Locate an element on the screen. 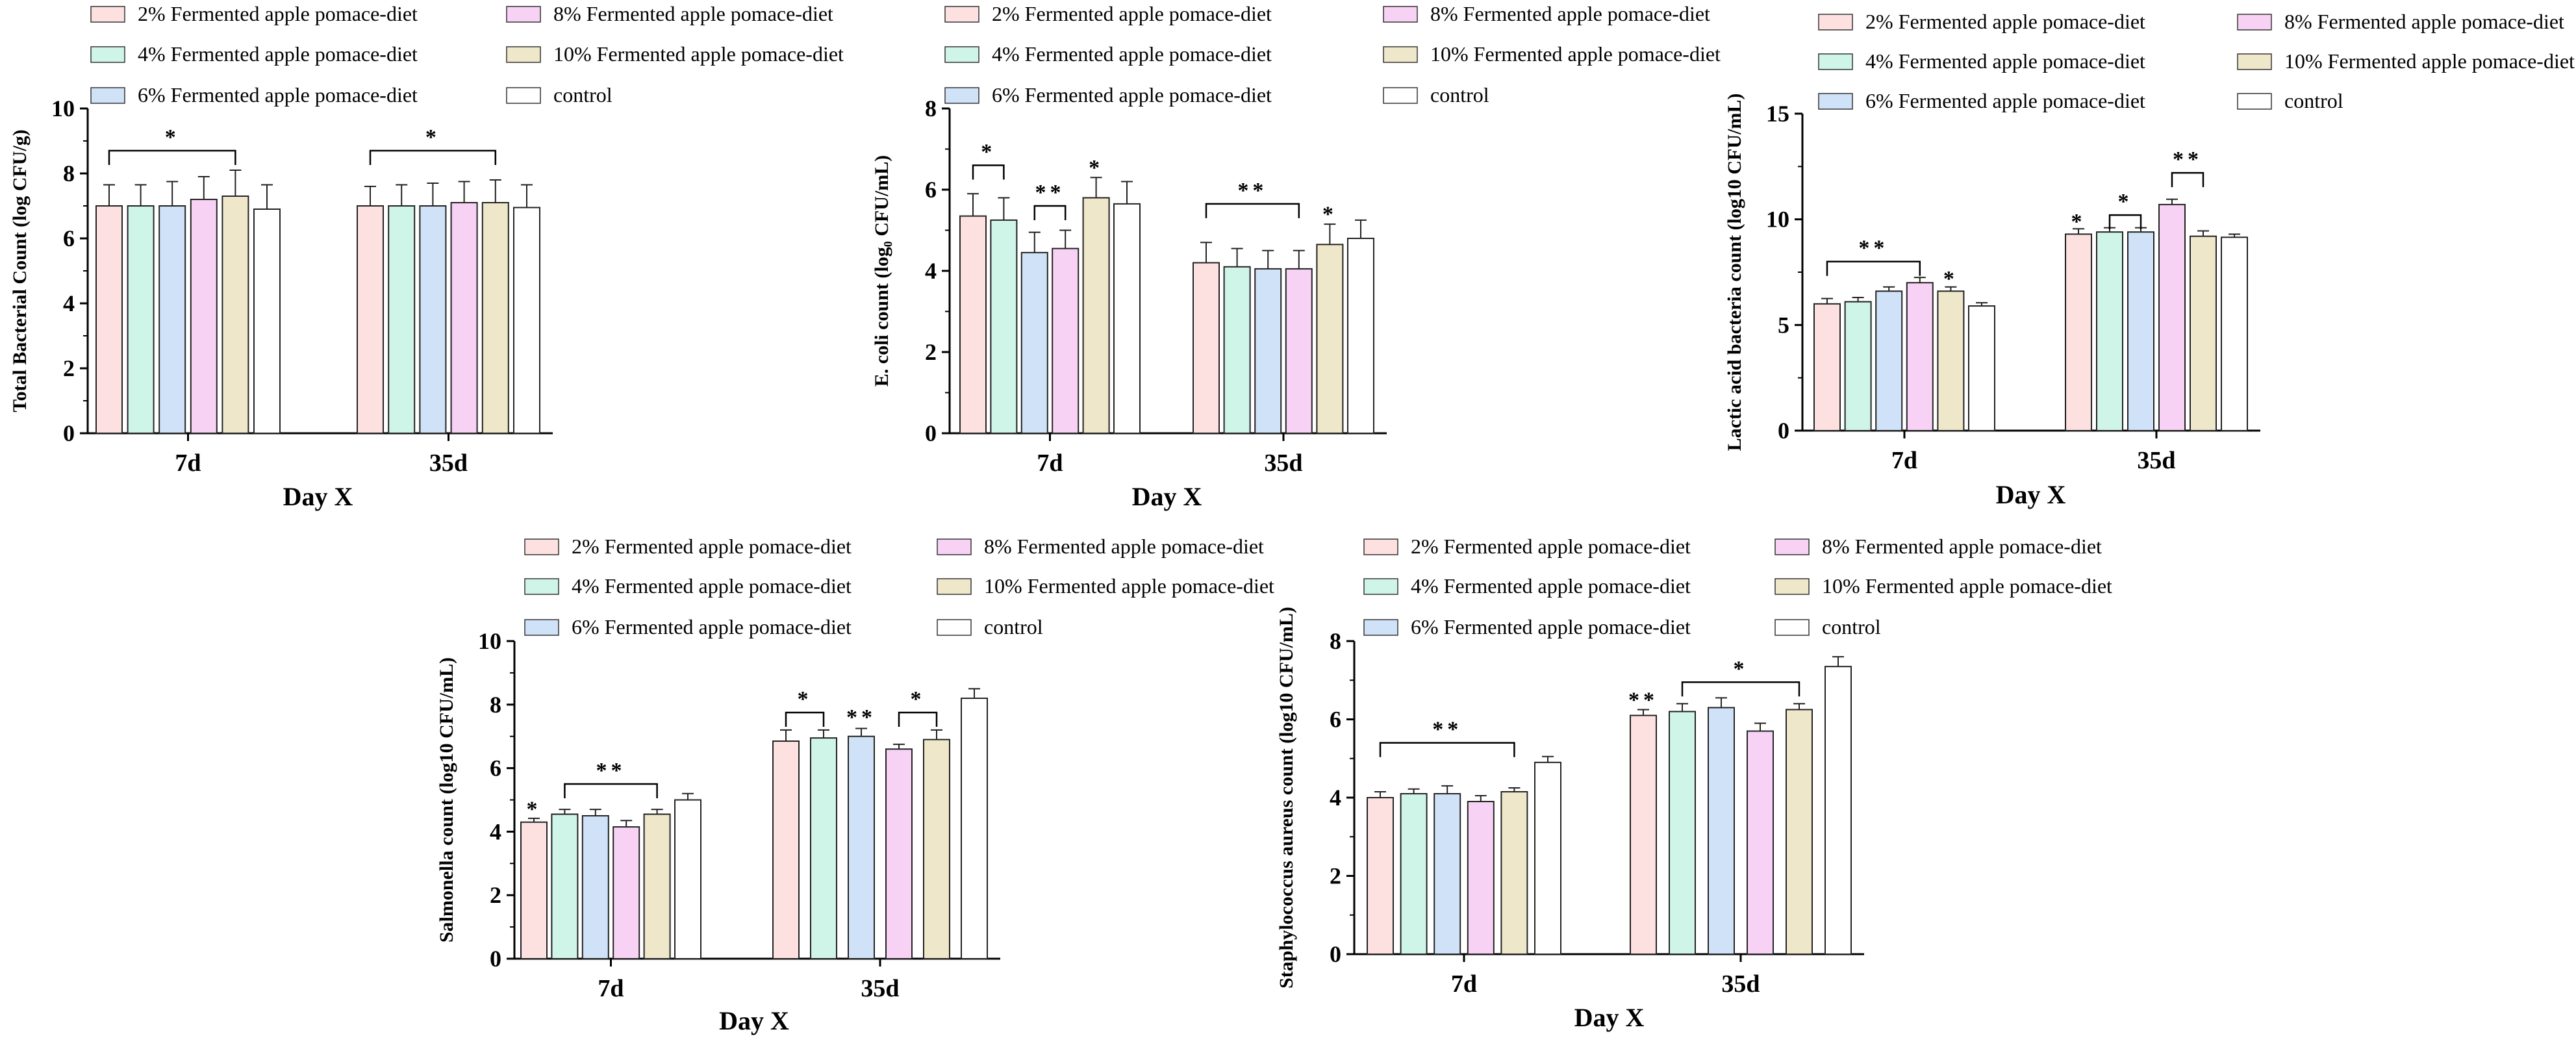 The height and width of the screenshot is (1049, 2576). legend-label: 8% Fermented apple pomace-diet is located at coordinates (1124, 546).